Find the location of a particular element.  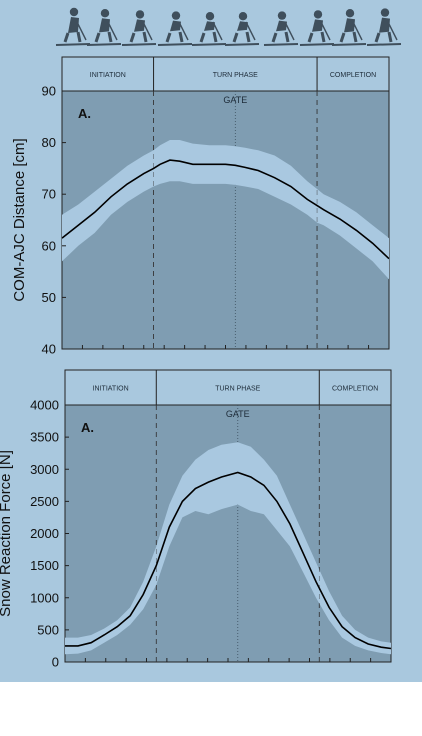

y-tick-label: 1000 is located at coordinates (44, 597).